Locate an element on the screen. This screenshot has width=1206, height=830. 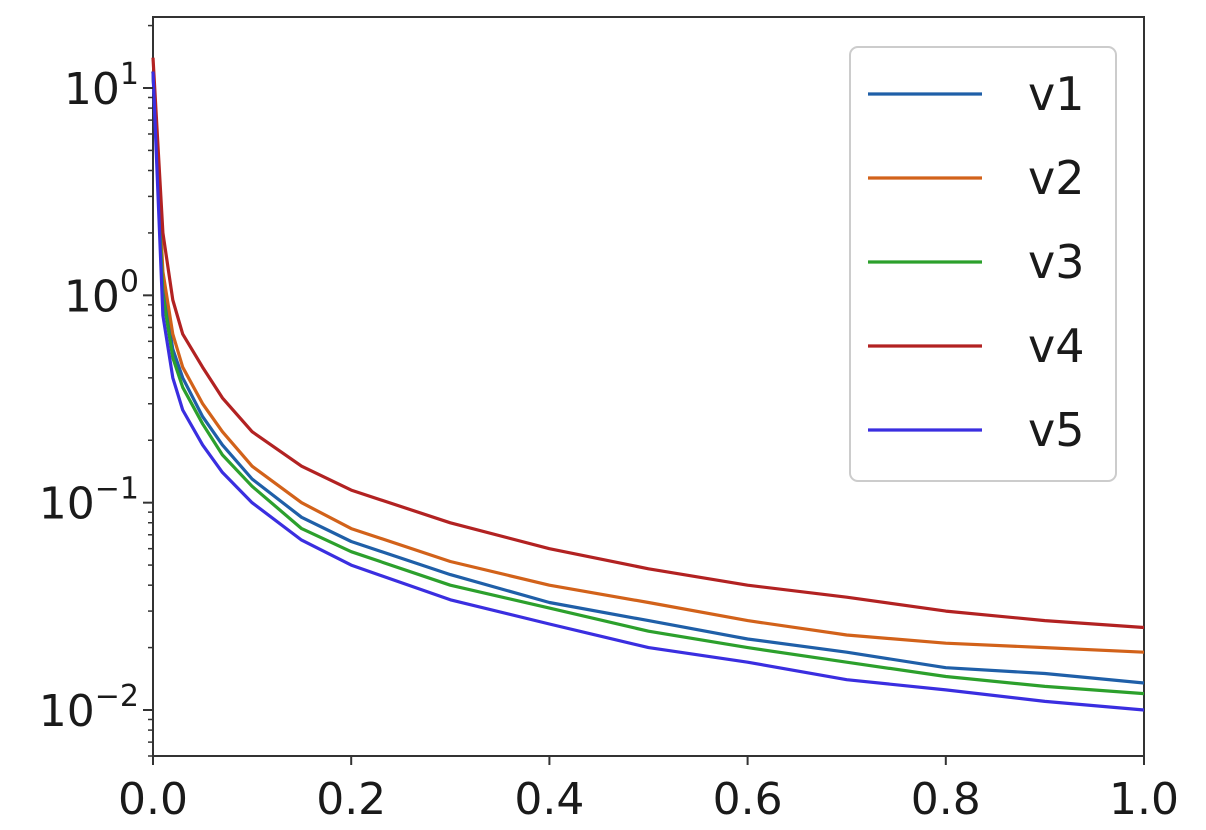
y-axis: 10¹ 10⁰ 10⁻¹ 10⁻² is located at coordinates (96, 390).